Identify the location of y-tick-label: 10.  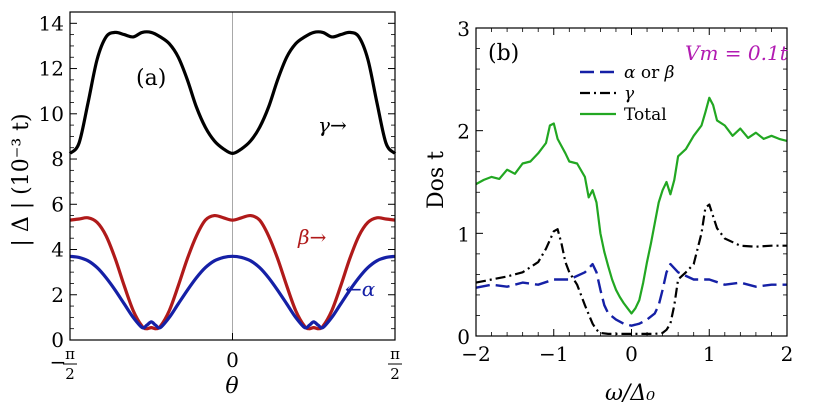
(51, 114).